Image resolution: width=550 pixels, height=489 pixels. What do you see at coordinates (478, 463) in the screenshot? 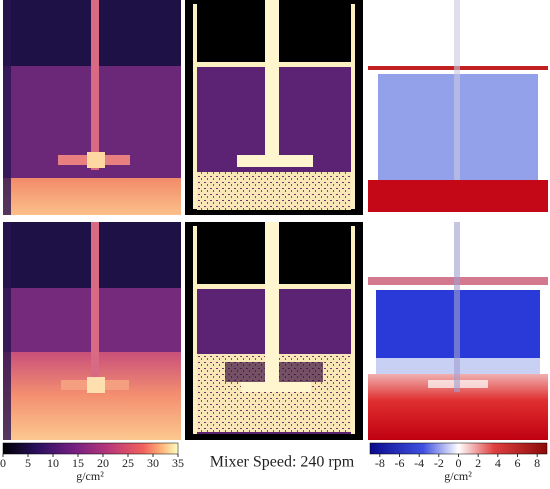
I see `tick-label: 2` at bounding box center [478, 463].